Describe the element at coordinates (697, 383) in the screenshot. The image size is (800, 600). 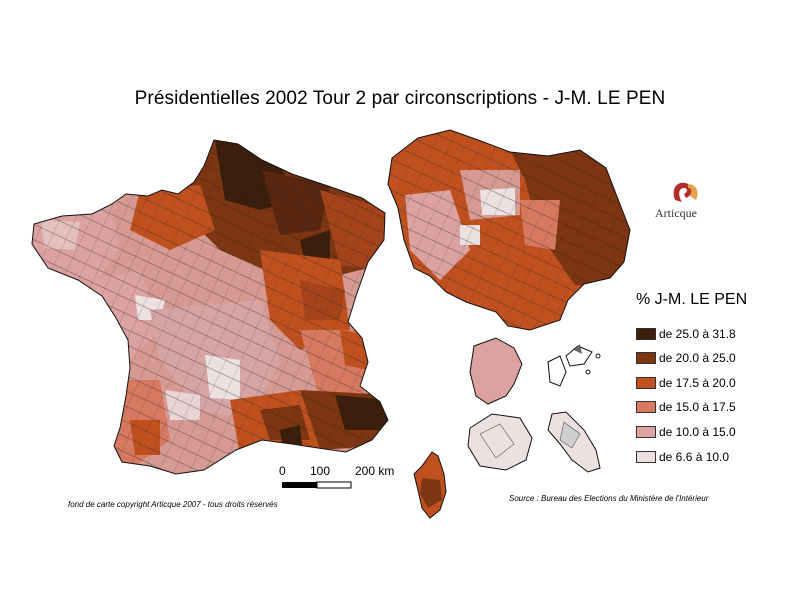
I see `legend-label: de 17.5 à 20.0` at that location.